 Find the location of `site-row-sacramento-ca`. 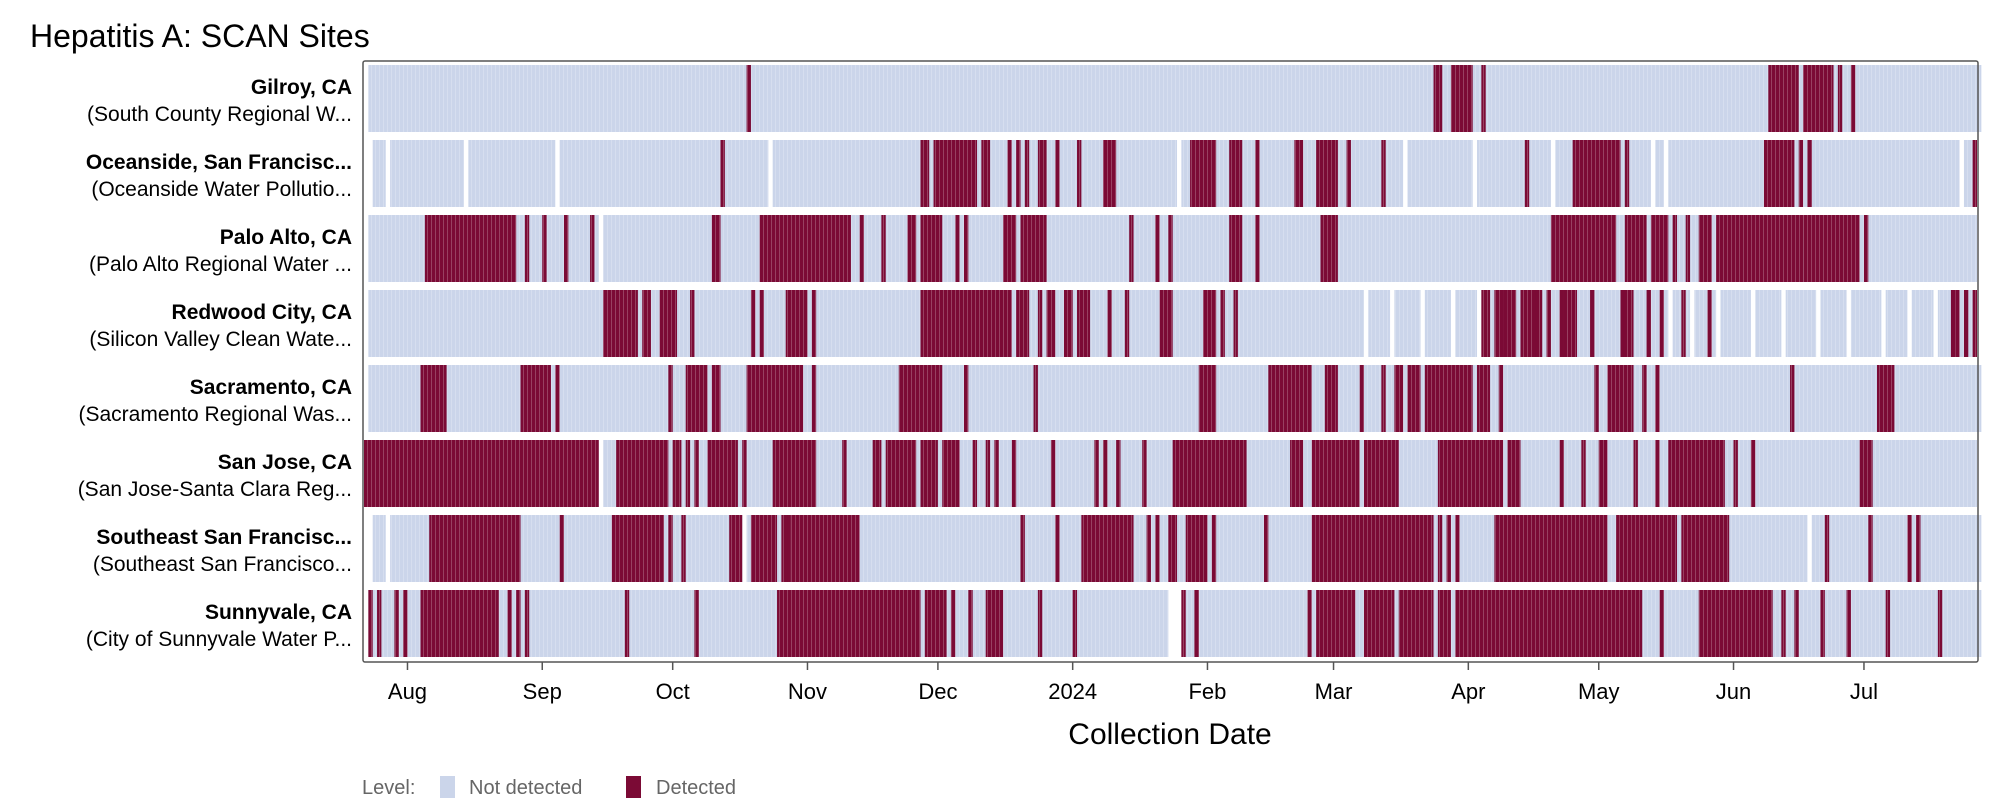

site-row-sacramento-ca is located at coordinates (1175, 398).